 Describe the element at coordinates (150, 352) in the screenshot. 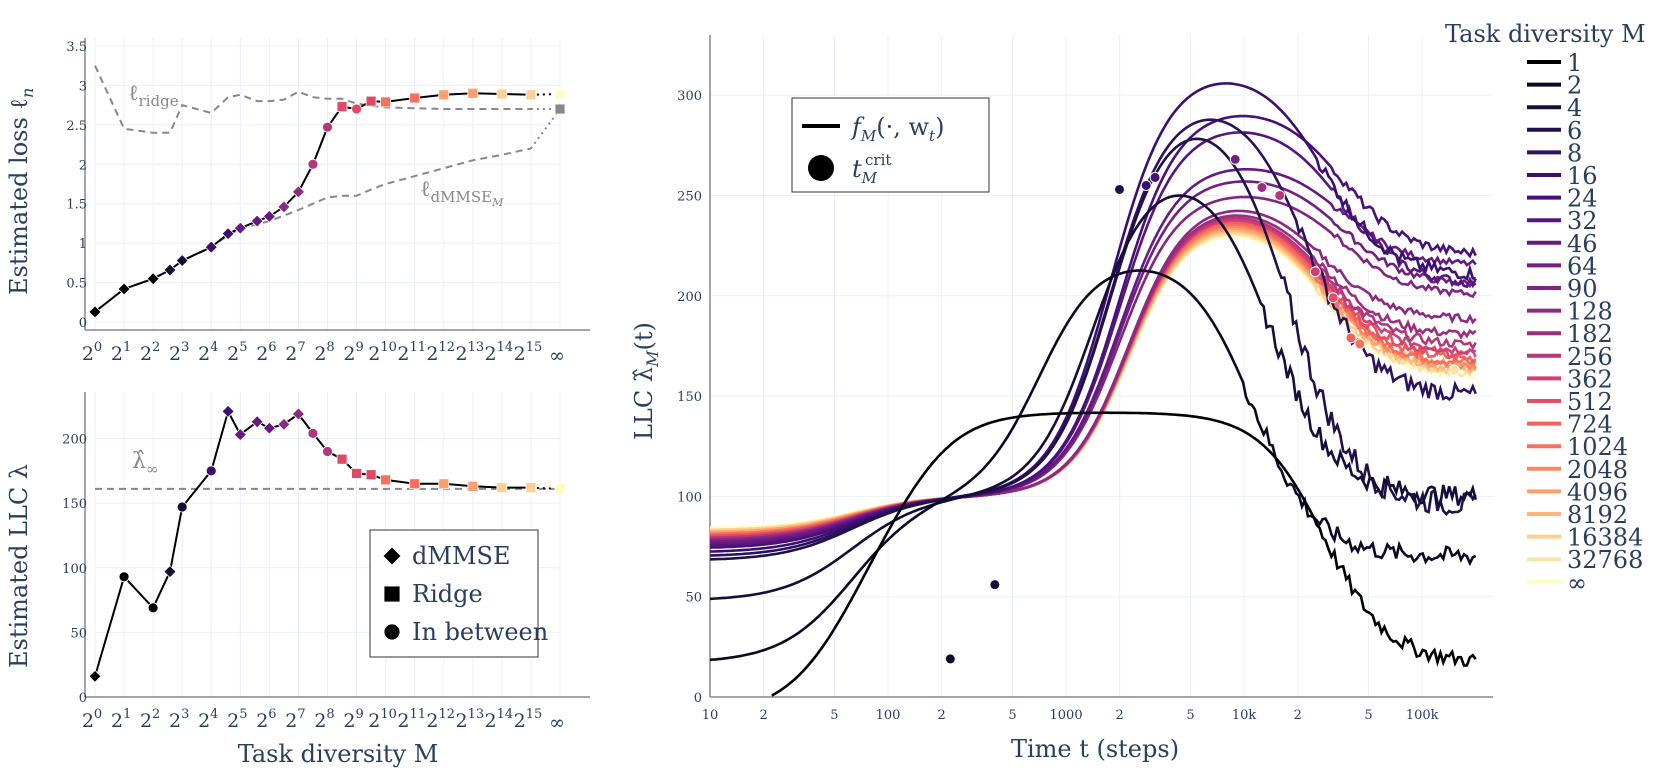

I see `xtick-label: 22` at that location.